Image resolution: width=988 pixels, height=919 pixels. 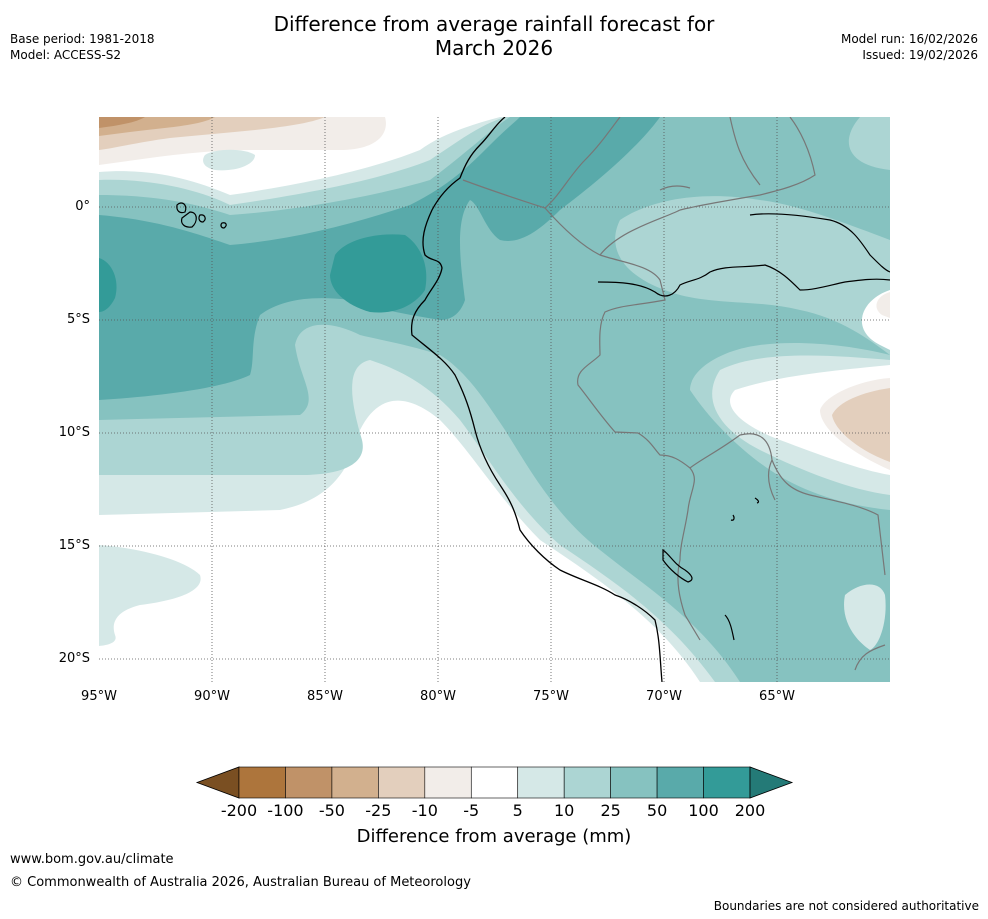 I want to click on colorbar-tick-label: 100, so click(x=703, y=810).